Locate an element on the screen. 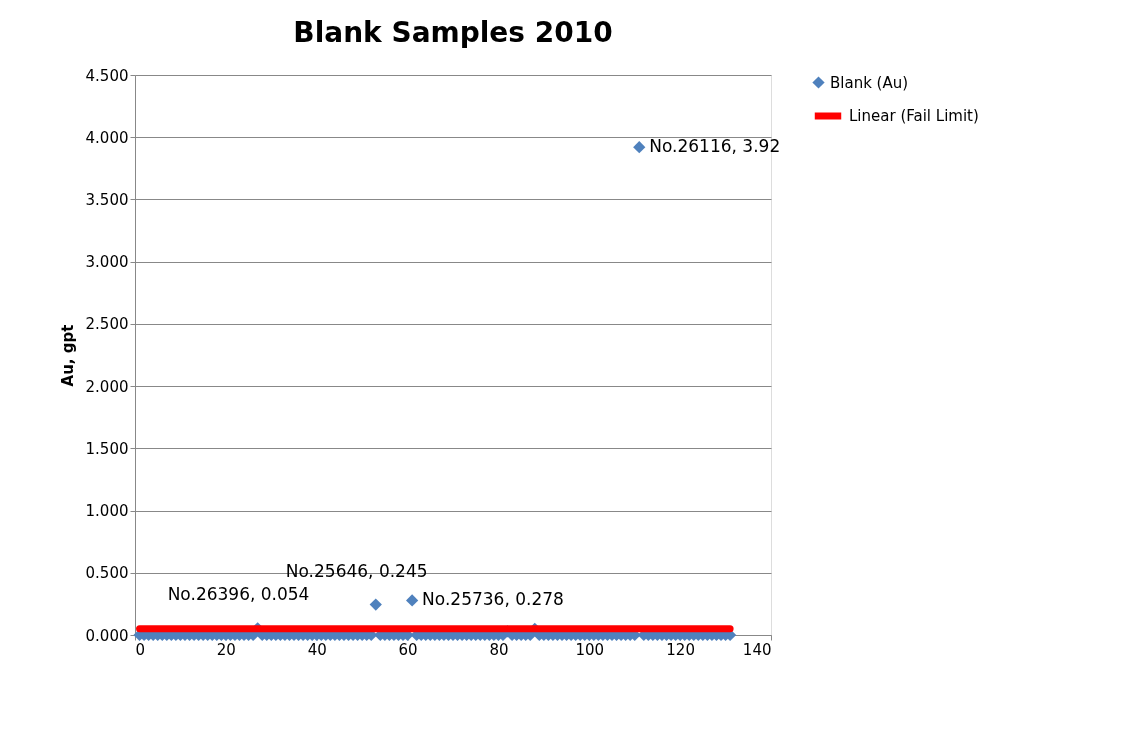  y-tick-label: 0.000 is located at coordinates (107, 635).